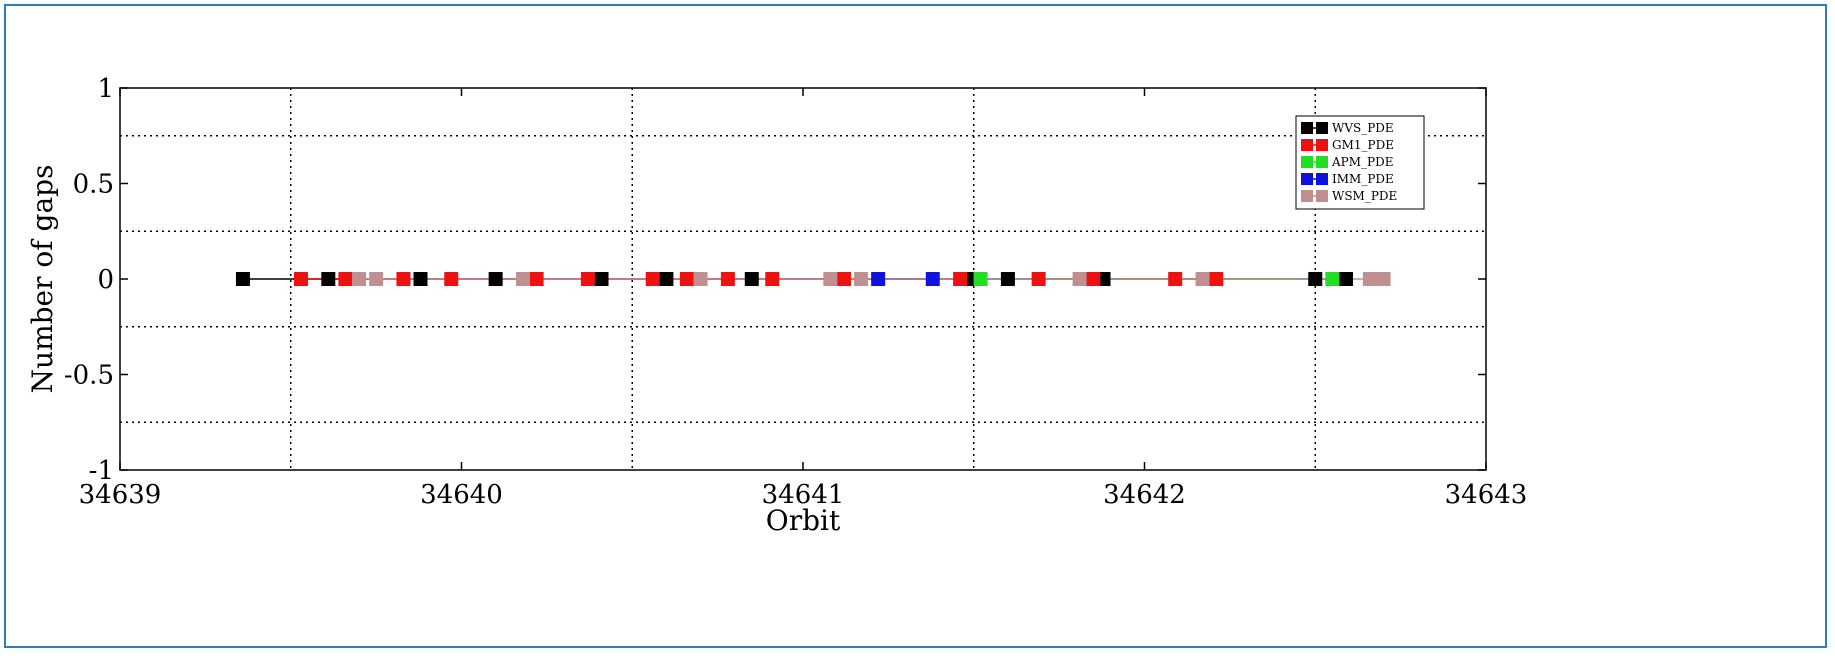 The width and height of the screenshot is (1835, 656). What do you see at coordinates (120, 495) in the screenshot?
I see `x-tick-label: 34639` at bounding box center [120, 495].